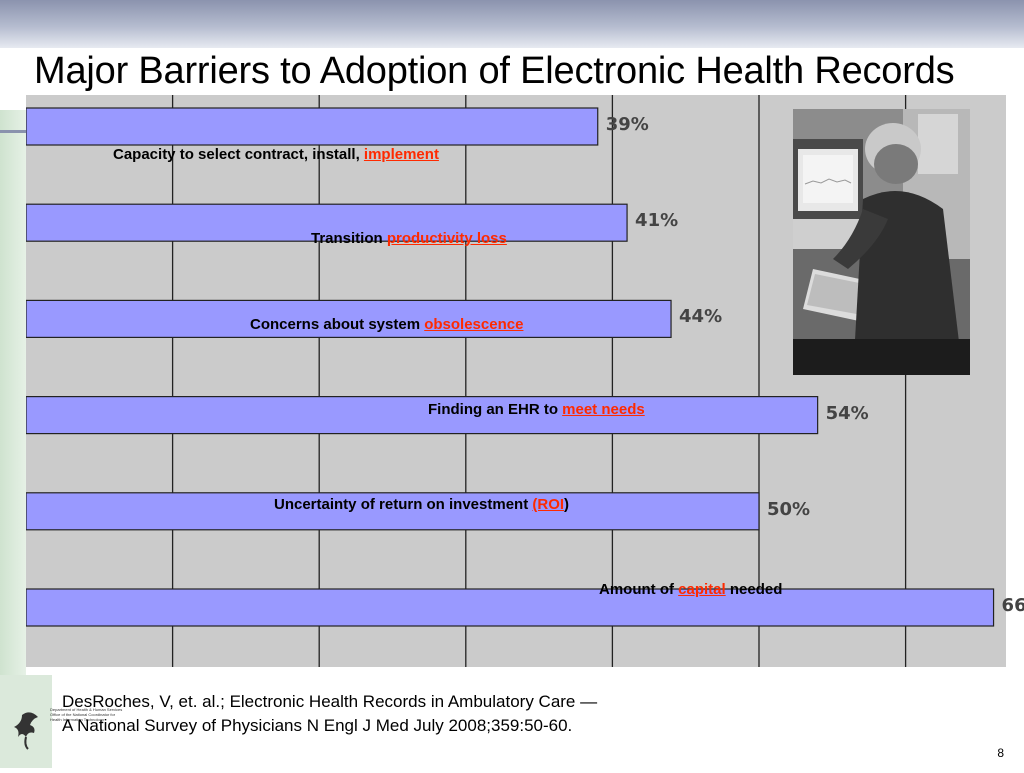 The width and height of the screenshot is (1024, 773). I want to click on category-keyword: implement, so click(401, 154).